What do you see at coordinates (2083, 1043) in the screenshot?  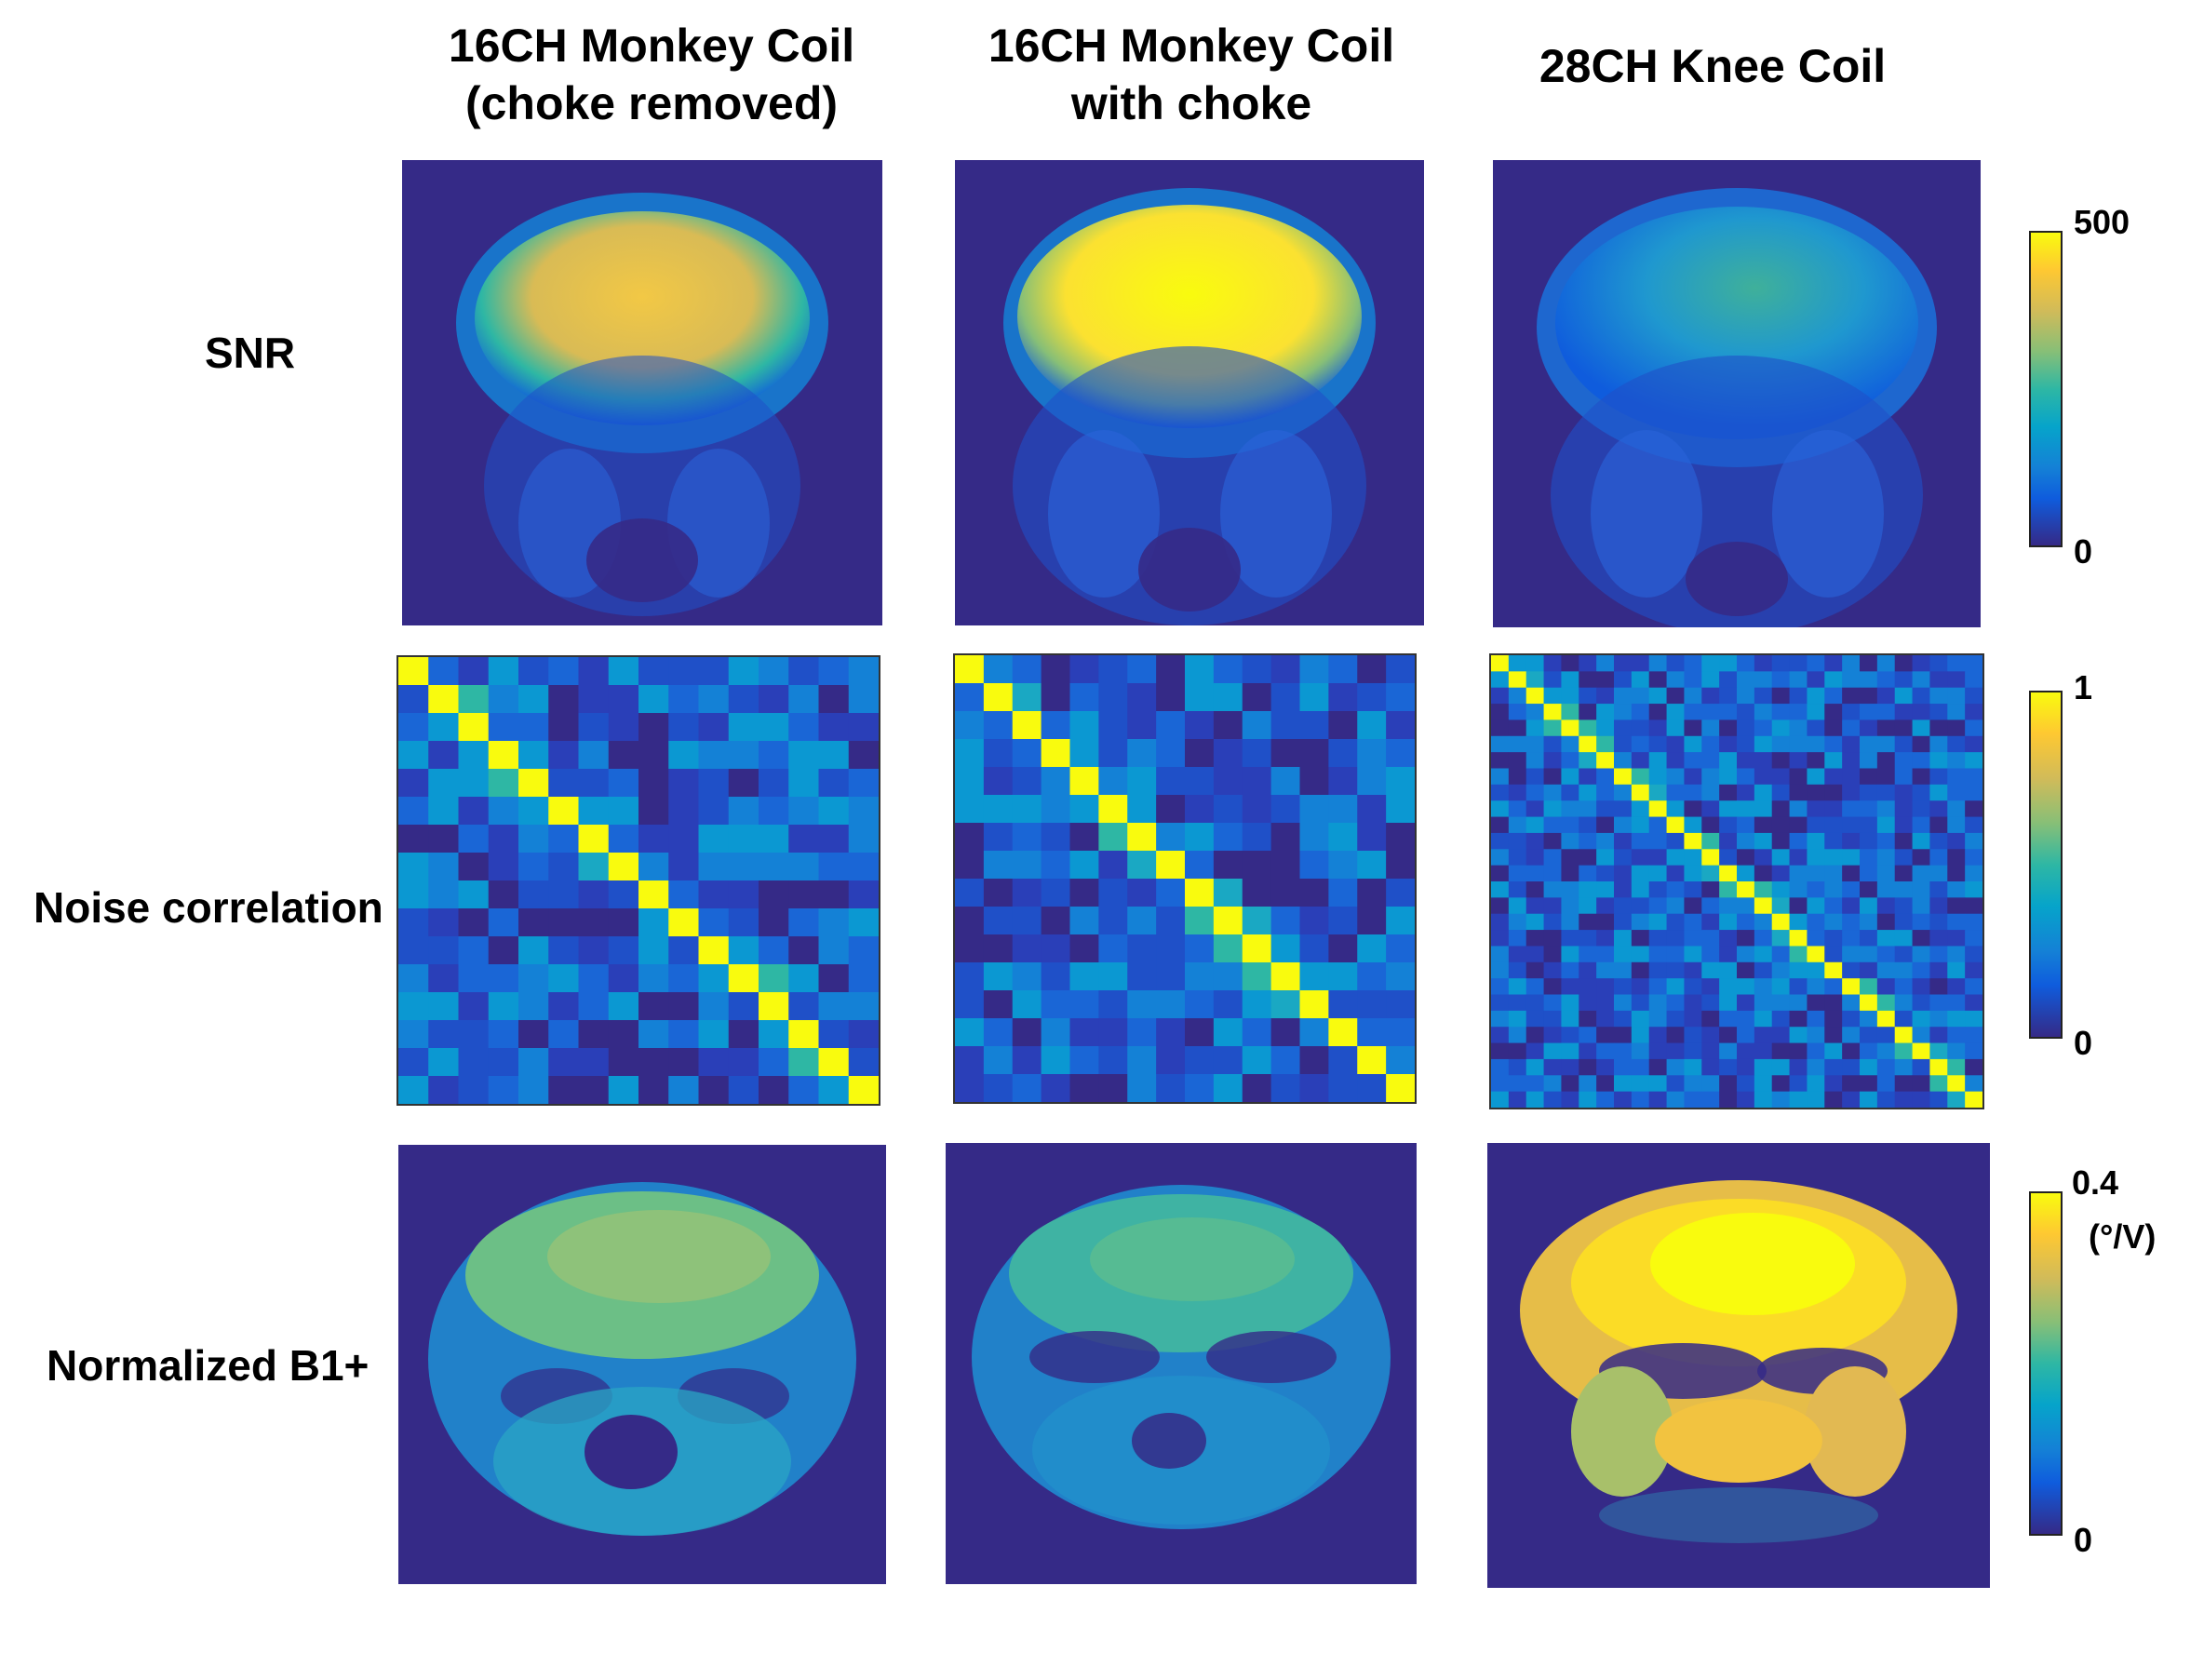 I see `noise-colorbar-min: 0` at bounding box center [2083, 1043].